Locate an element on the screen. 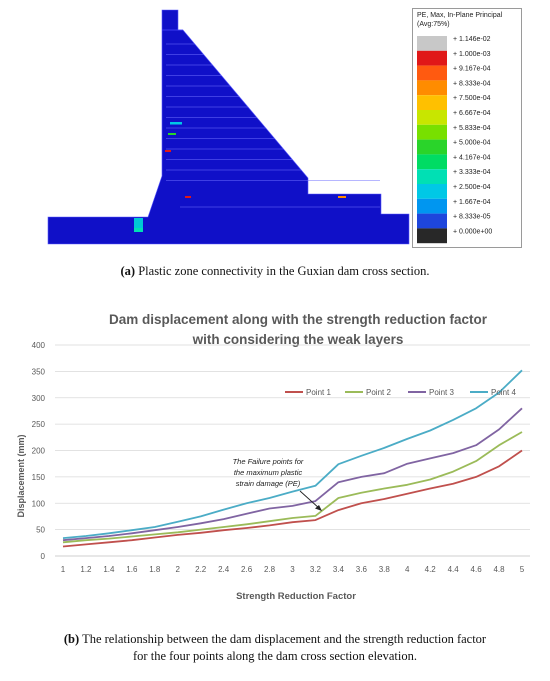  y-tick-0: 0 is located at coordinates (43, 556).